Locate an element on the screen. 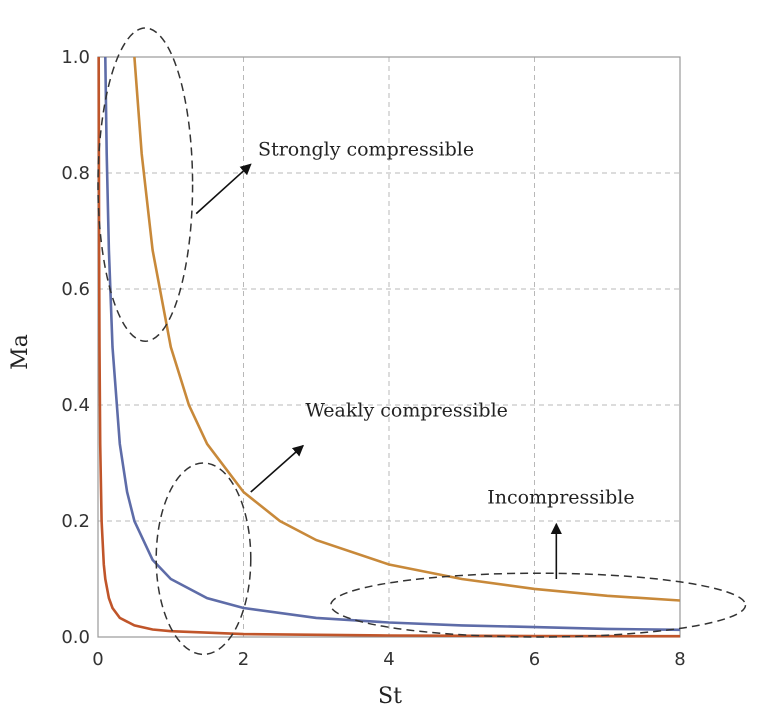 This screenshot has height=713, width=769. annotation-label: Incompressible is located at coordinates (560, 498).